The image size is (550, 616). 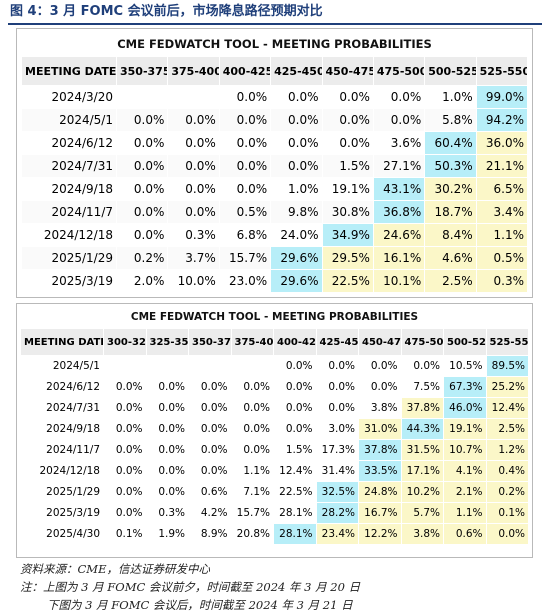 What do you see at coordinates (62, 342) in the screenshot?
I see `column-header-meeting-date: MEETING DATE` at bounding box center [62, 342].